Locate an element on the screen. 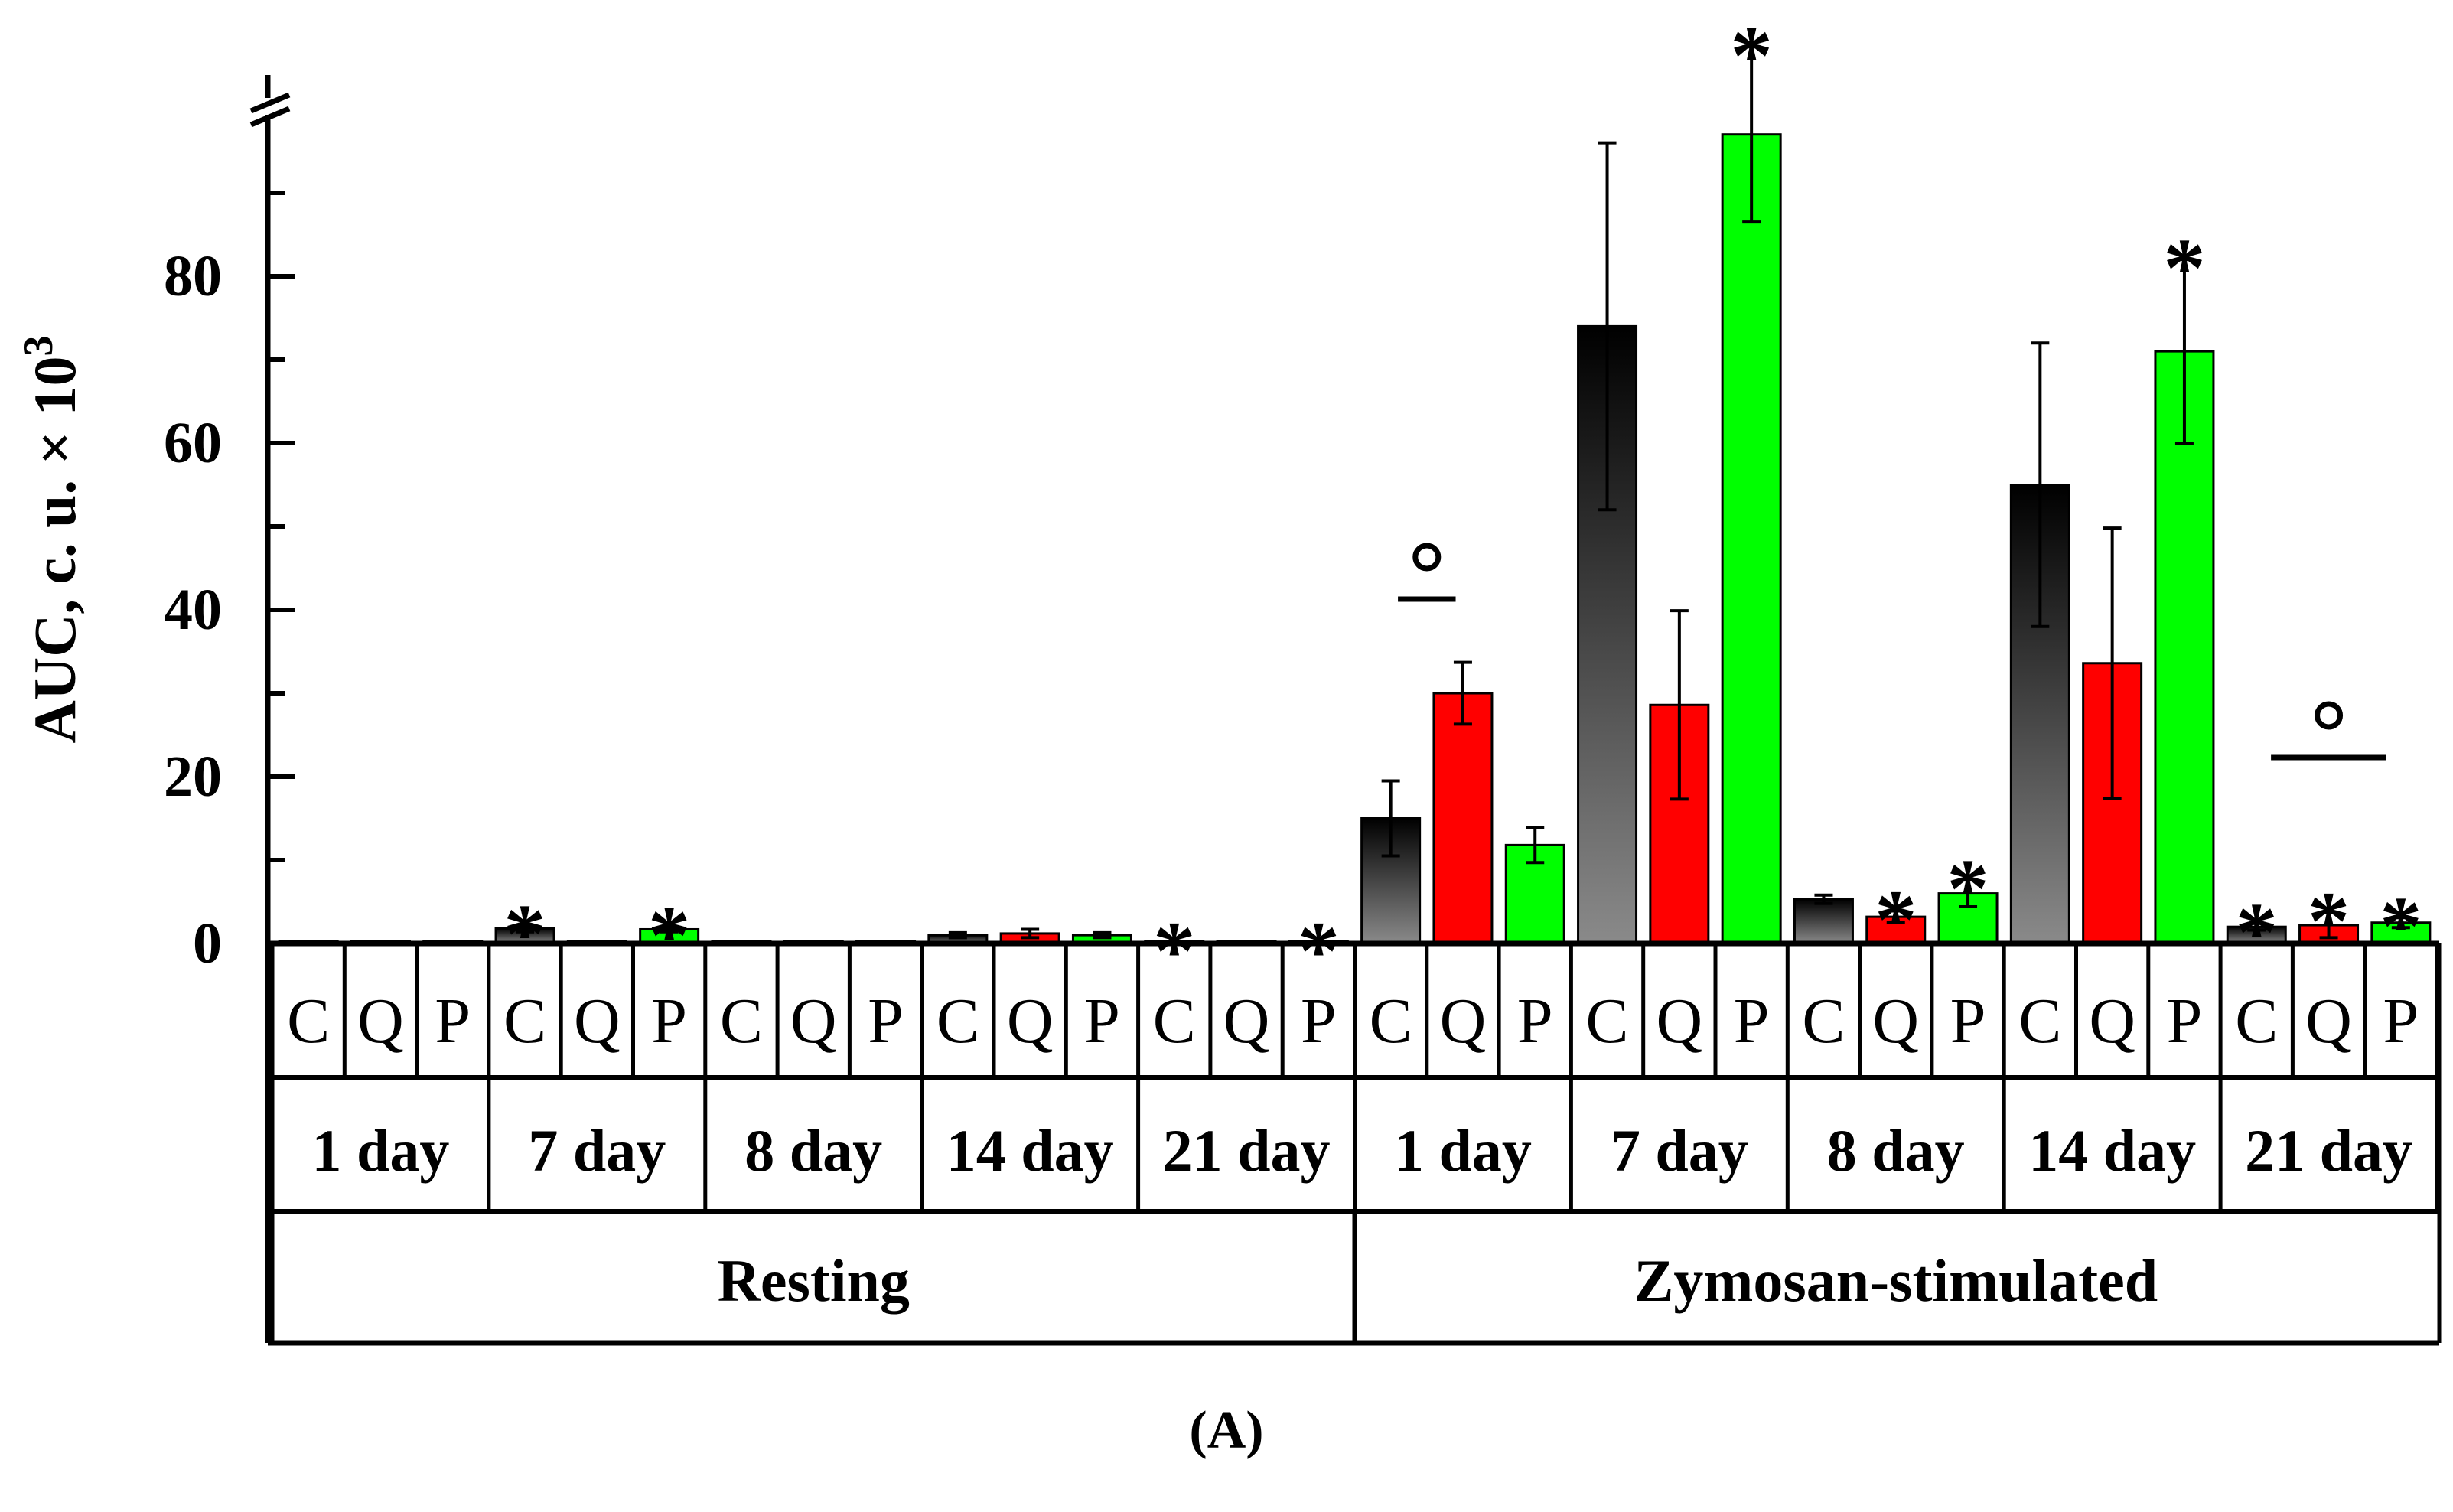  y-axis-label-exponent: 3 is located at coordinates (38, 347).